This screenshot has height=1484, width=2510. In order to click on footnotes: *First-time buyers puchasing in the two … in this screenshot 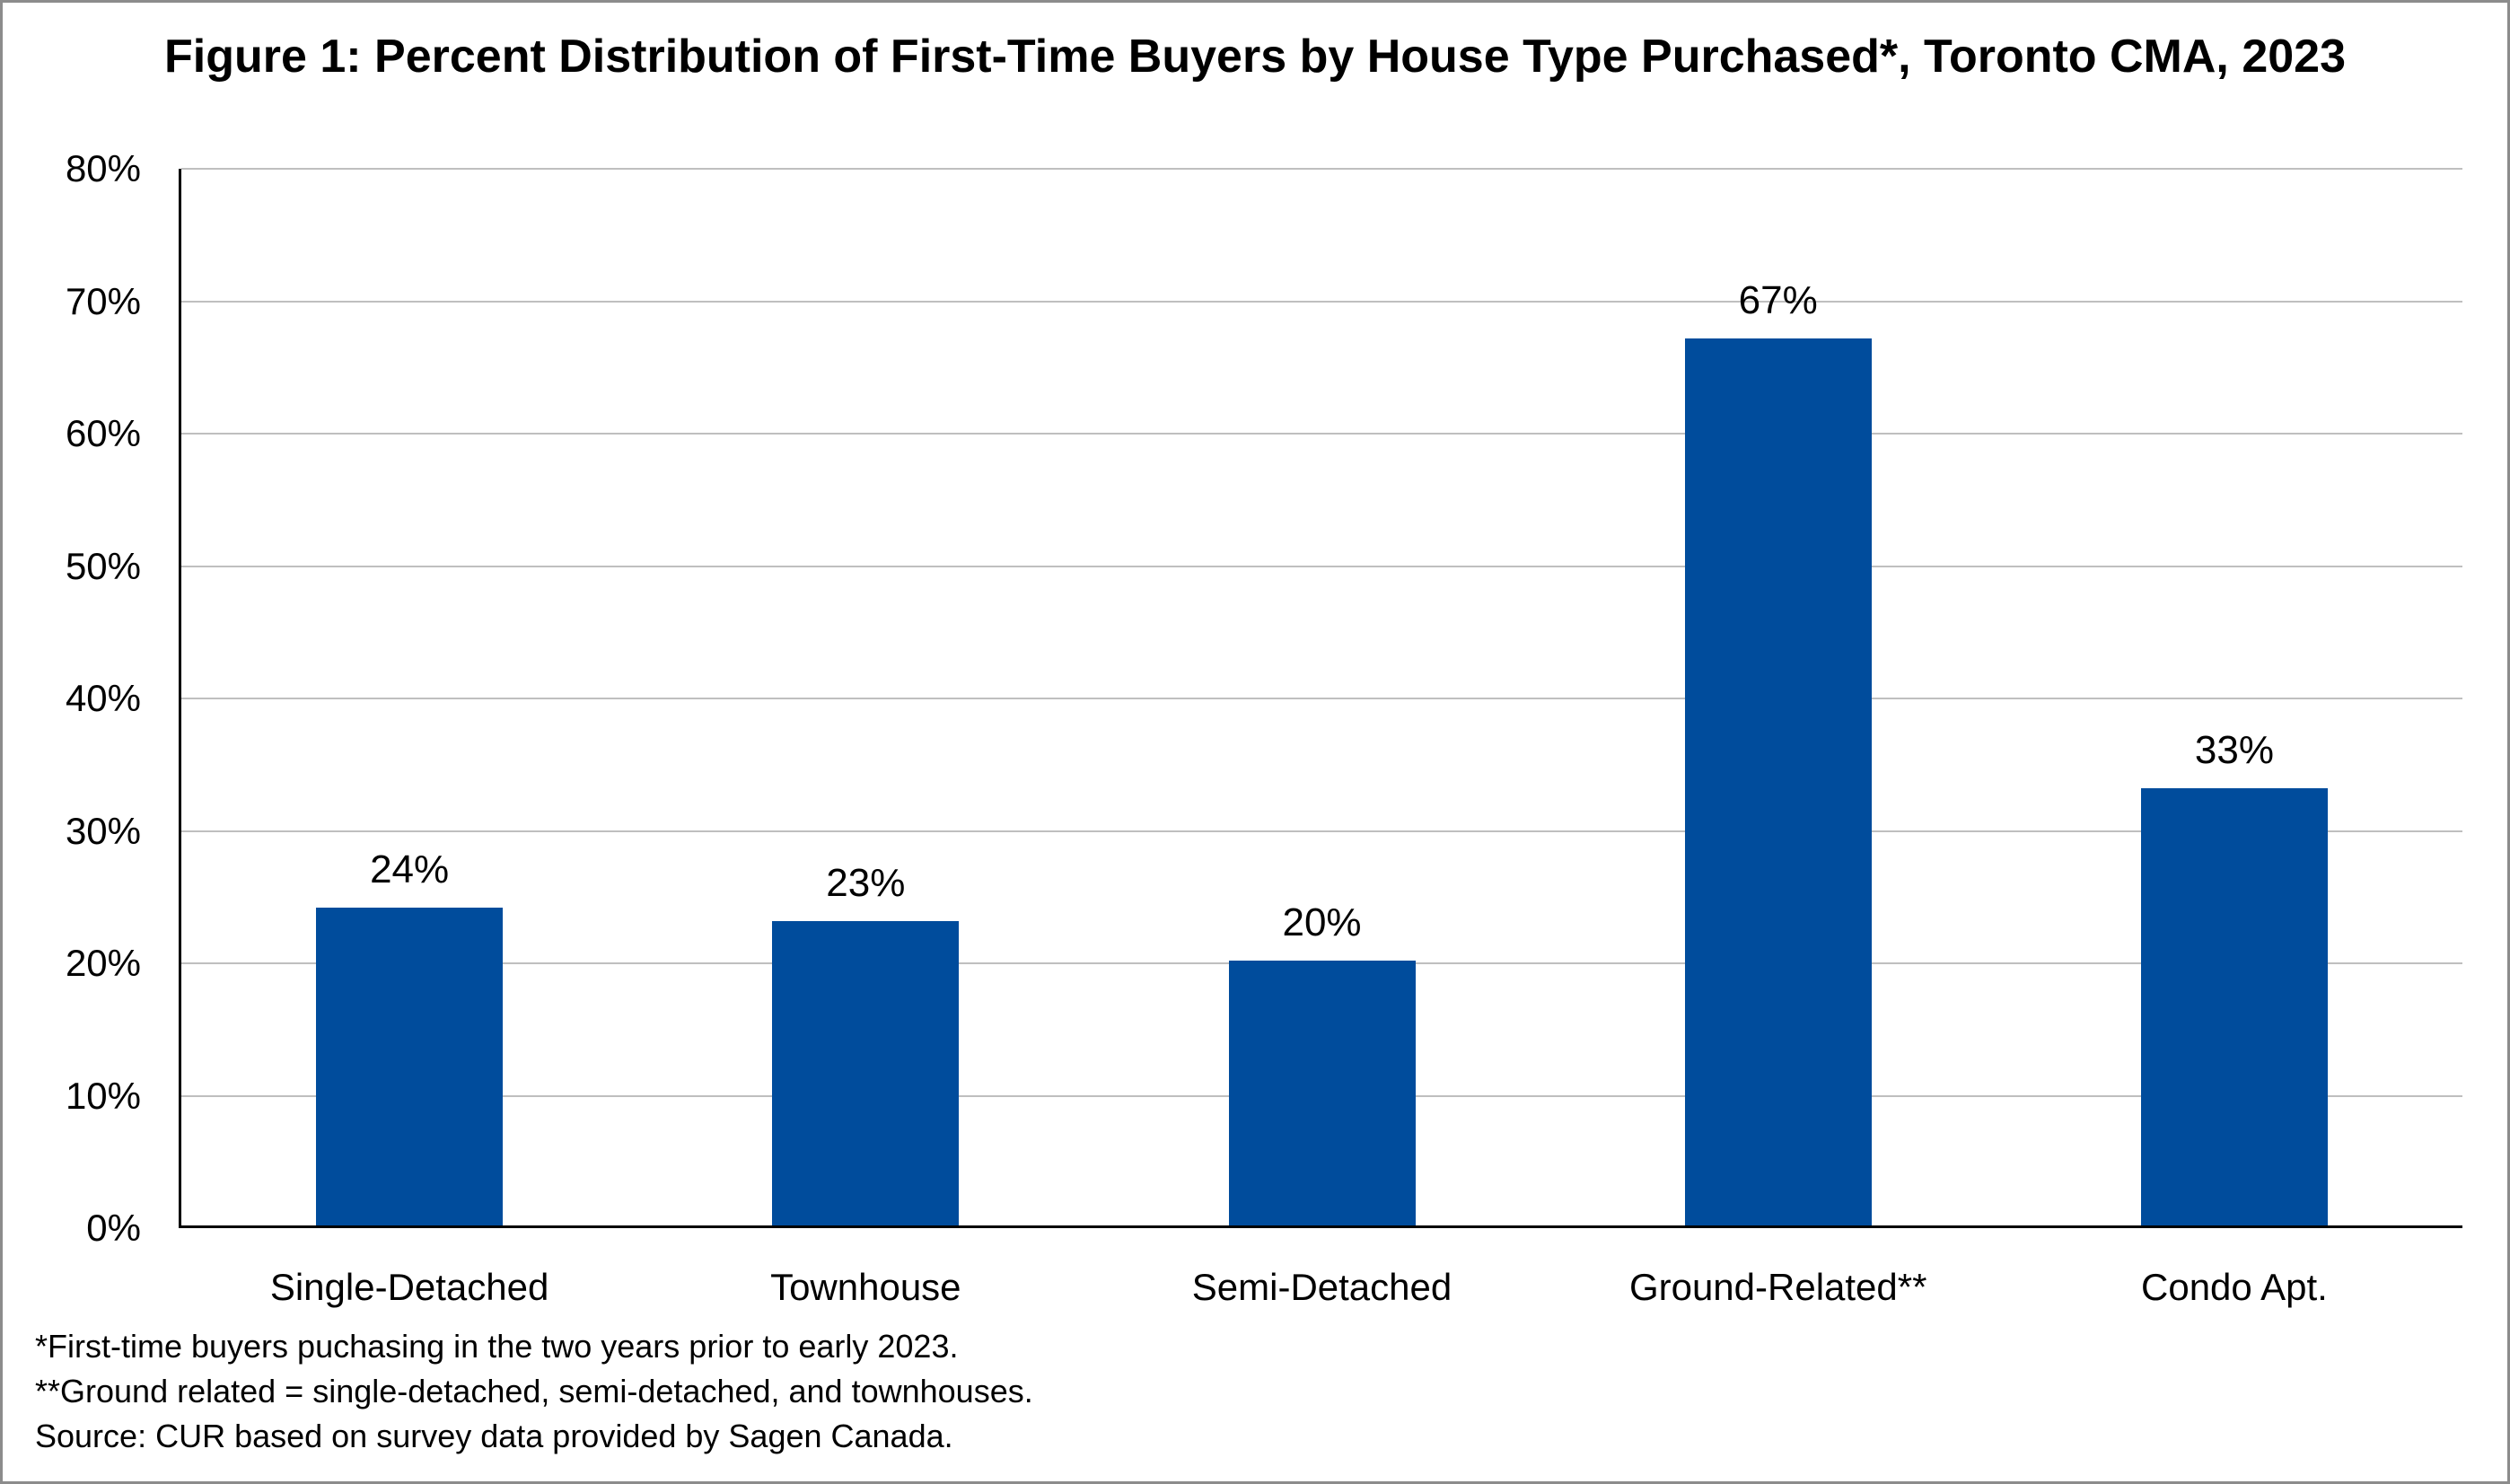, I will do `click(534, 1391)`.